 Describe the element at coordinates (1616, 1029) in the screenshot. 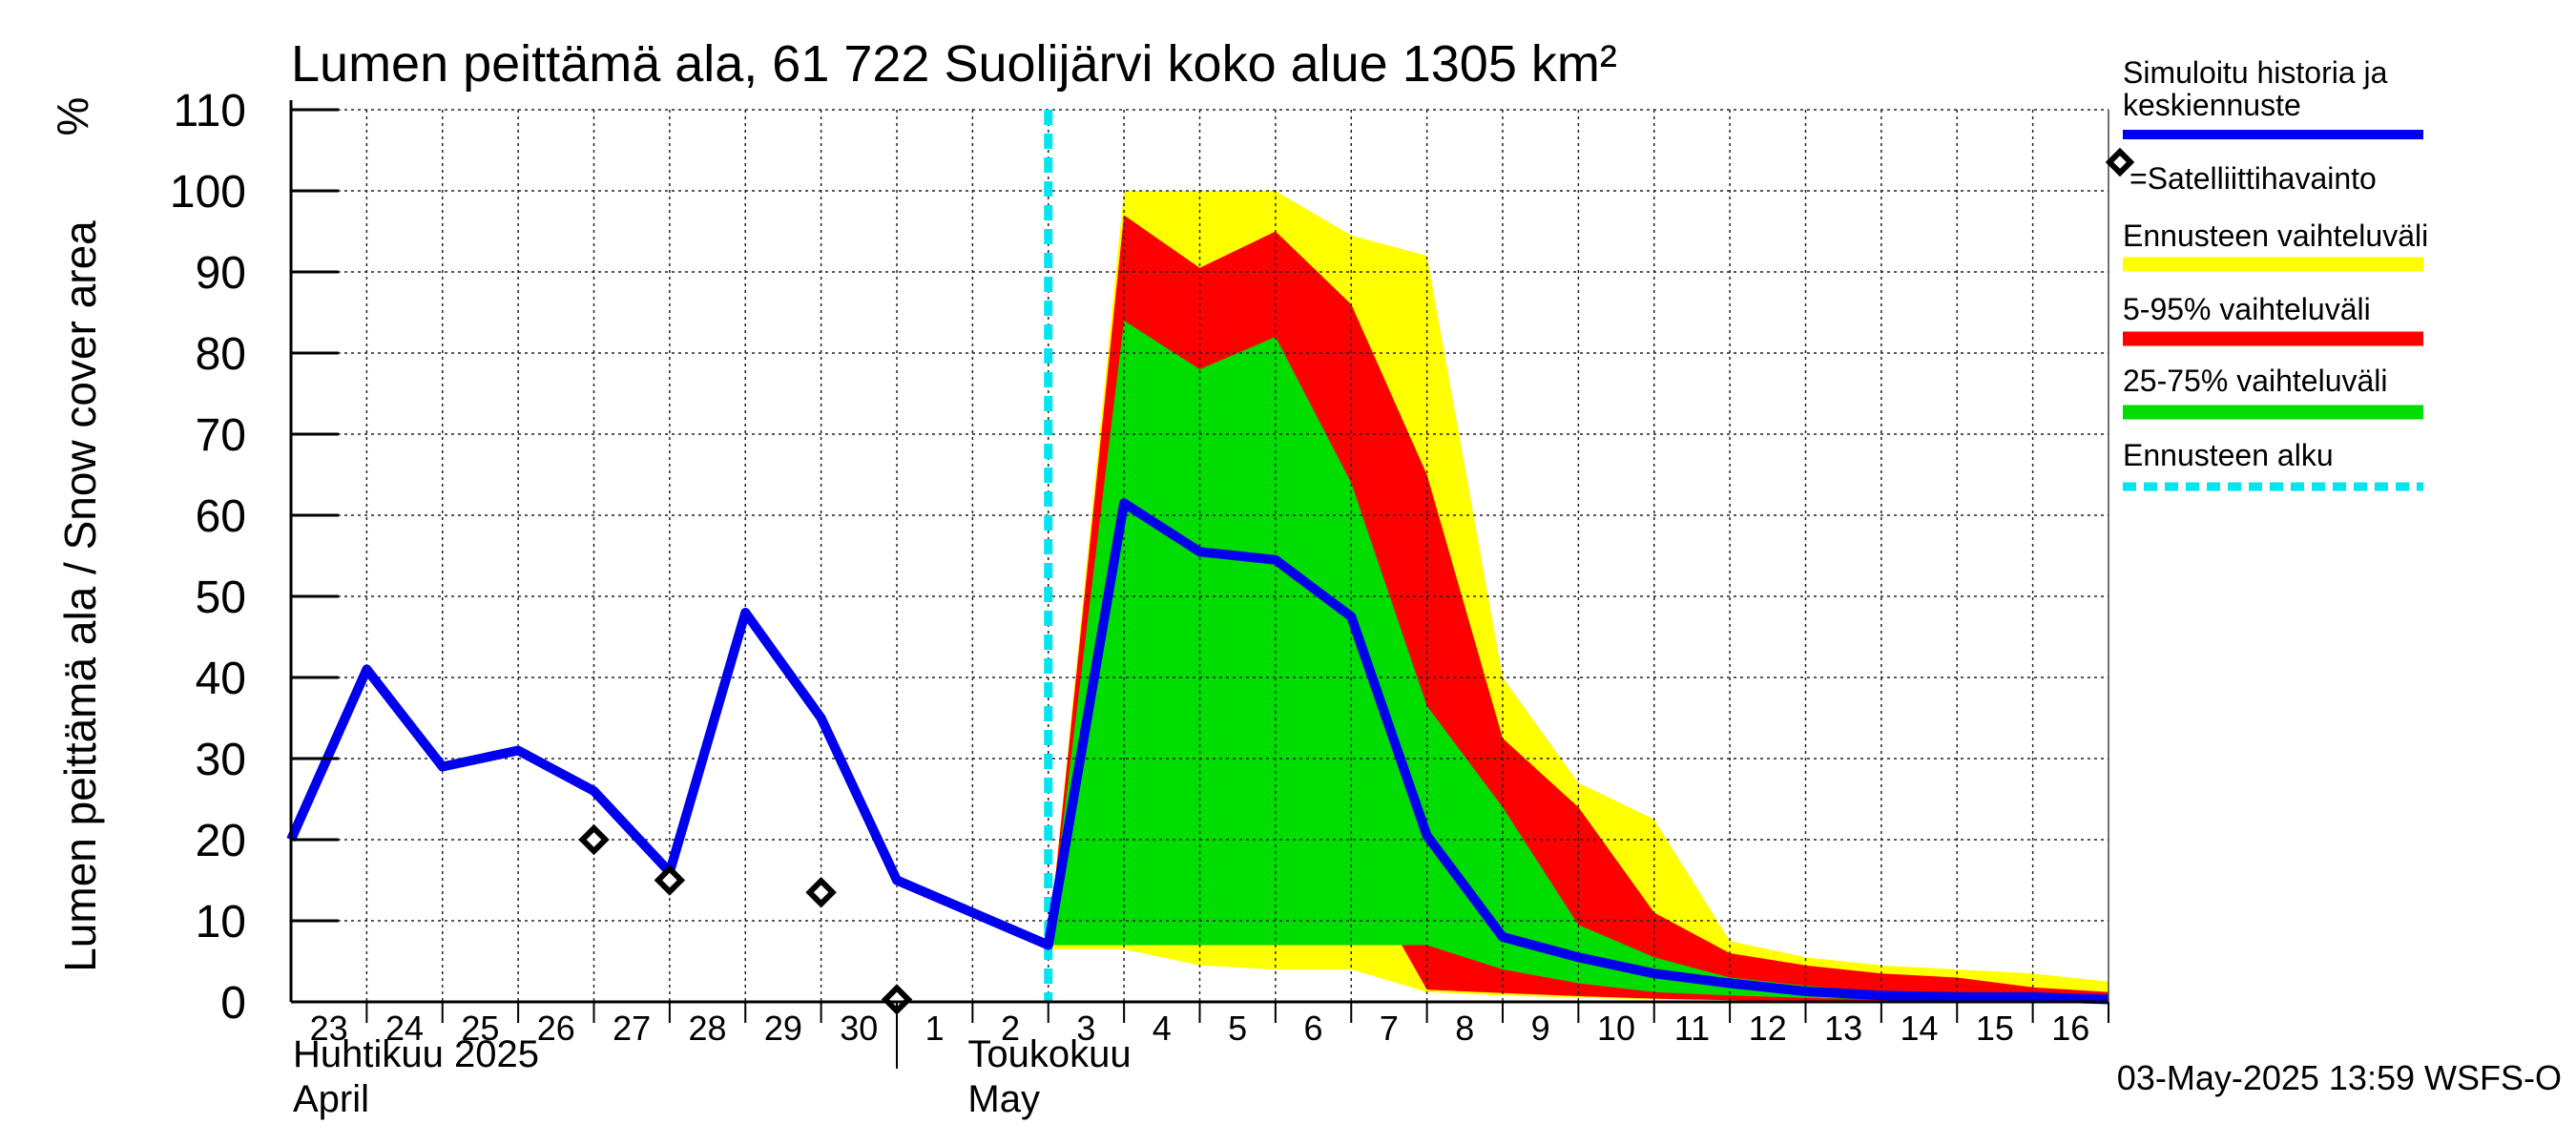

I see `x-tick-label: 10` at that location.